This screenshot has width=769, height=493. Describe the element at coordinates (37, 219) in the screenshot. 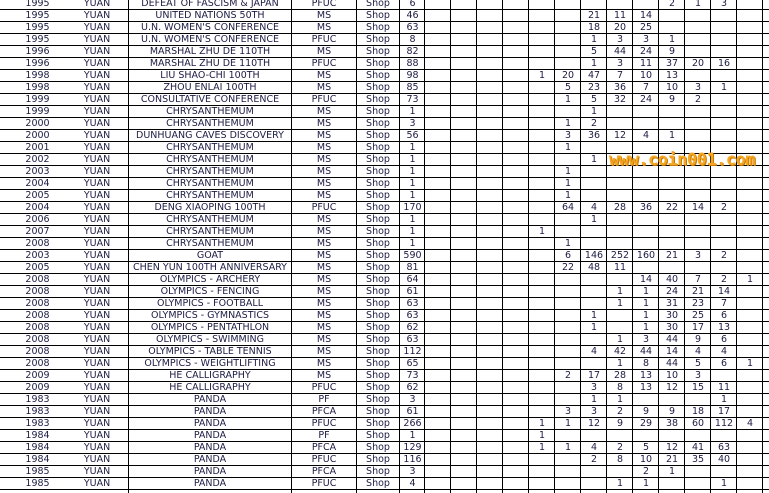

I see `year-cell-text: 2006` at that location.